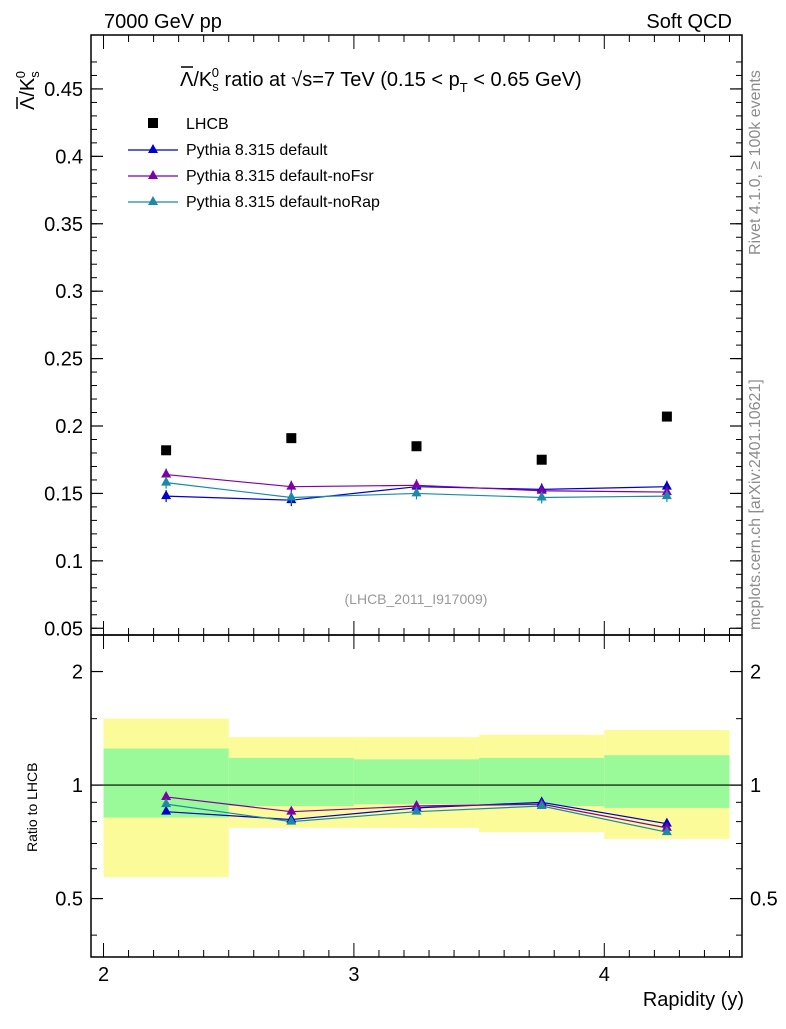 Image resolution: width=786 pixels, height=1029 pixels. I want to click on ylabel-zero: 0, so click(20, 74).